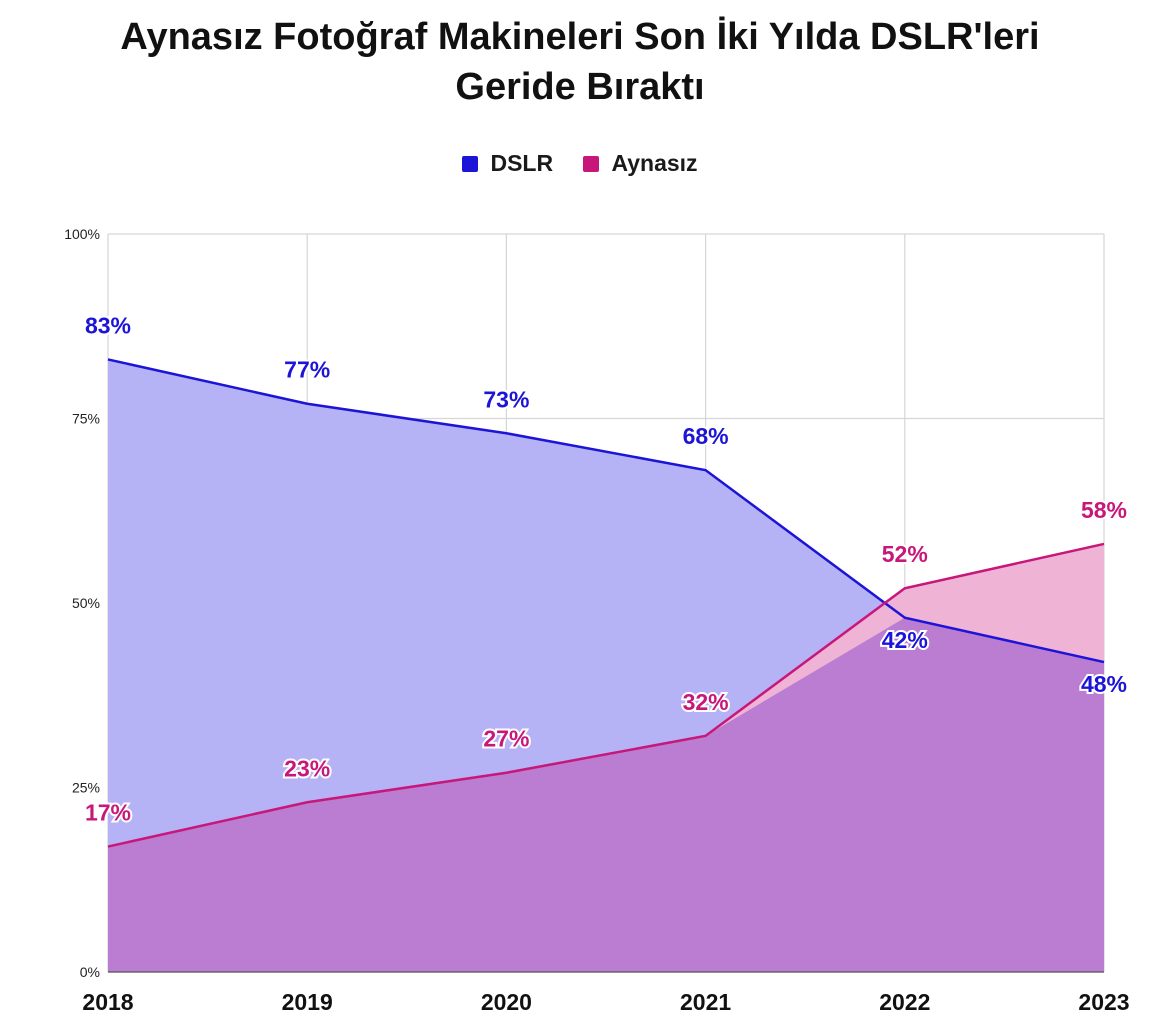  Describe the element at coordinates (470, 163) in the screenshot. I see `legend-swatch-dslr` at that location.